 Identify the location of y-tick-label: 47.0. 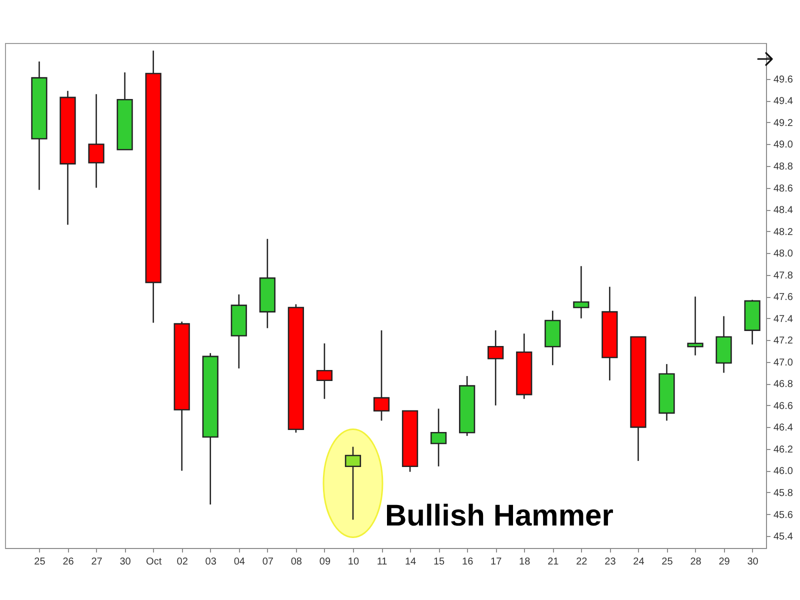
(784, 362).